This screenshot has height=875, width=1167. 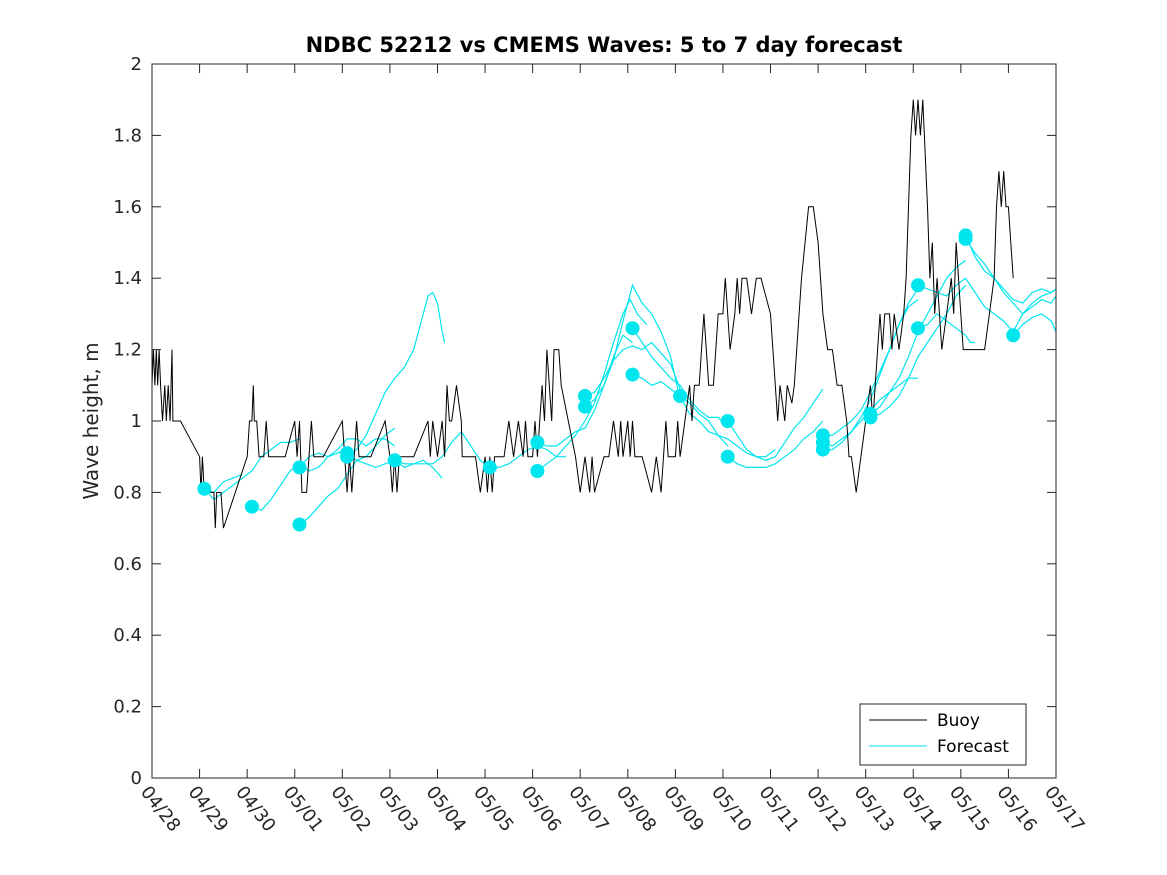 What do you see at coordinates (136, 421) in the screenshot?
I see `y-tick-label: 1` at bounding box center [136, 421].